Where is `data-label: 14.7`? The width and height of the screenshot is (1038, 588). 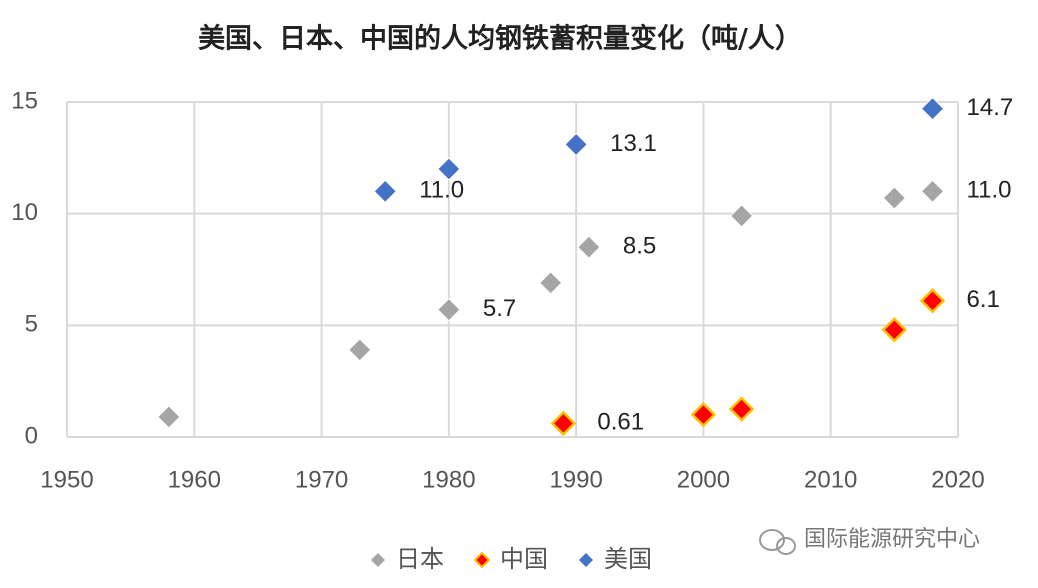
data-label: 14.7 is located at coordinates (990, 107).